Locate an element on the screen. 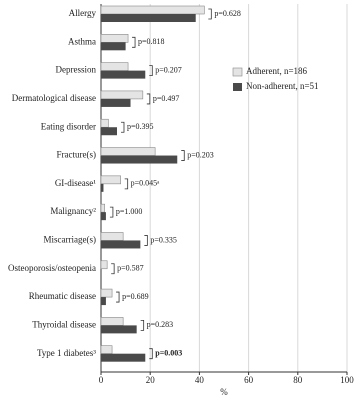  p-value: p=0.689 is located at coordinates (135, 296).